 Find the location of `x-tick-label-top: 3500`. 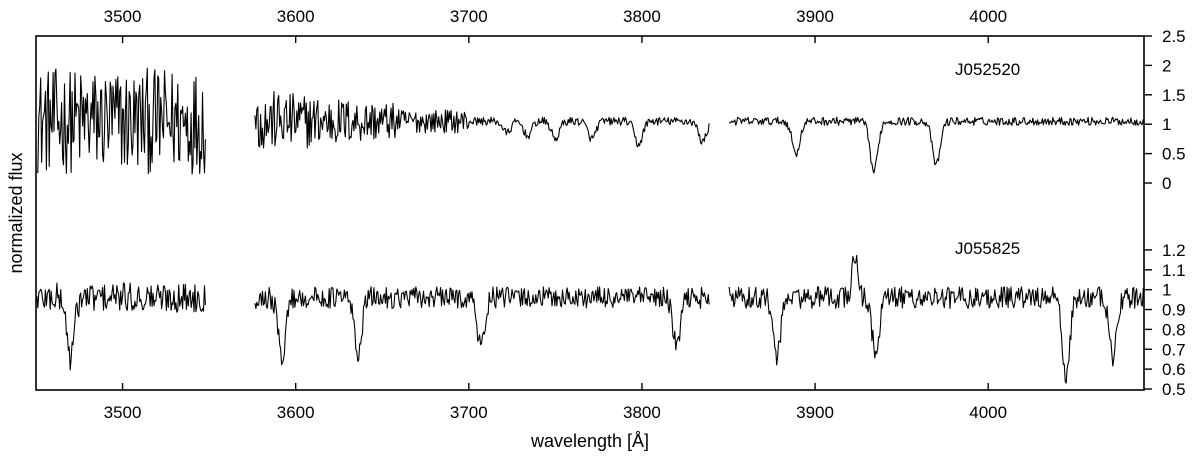

x-tick-label-top: 3500 is located at coordinates (123, 16).